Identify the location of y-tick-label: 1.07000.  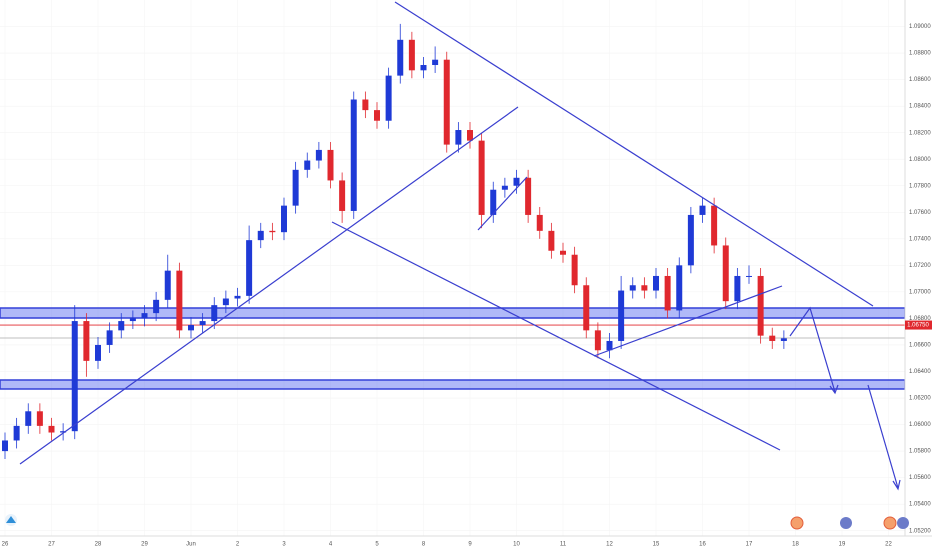
(920, 292).